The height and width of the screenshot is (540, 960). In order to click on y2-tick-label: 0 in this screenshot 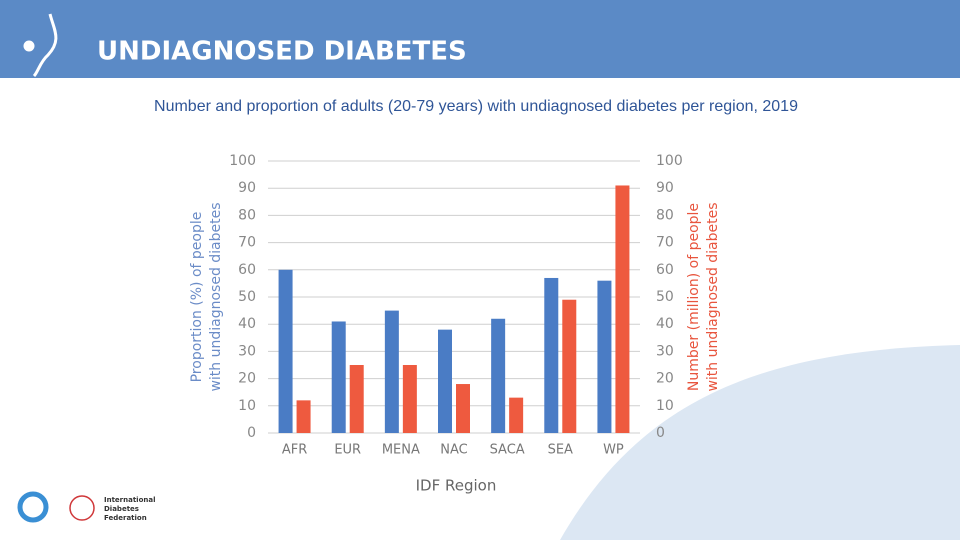, I will do `click(660, 433)`.